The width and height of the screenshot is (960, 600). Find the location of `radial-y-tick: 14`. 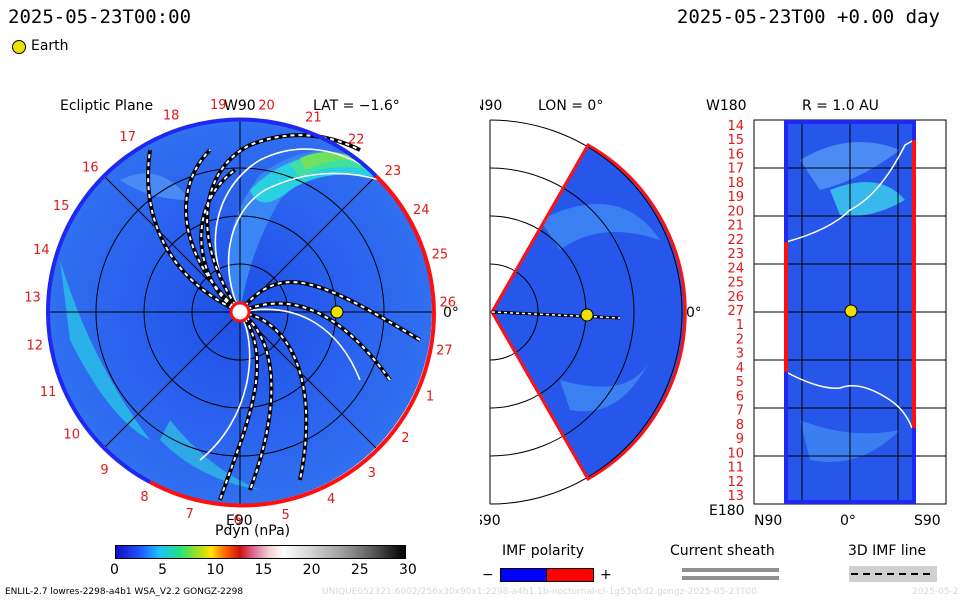

radial-y-tick: 14 is located at coordinates (735, 126).